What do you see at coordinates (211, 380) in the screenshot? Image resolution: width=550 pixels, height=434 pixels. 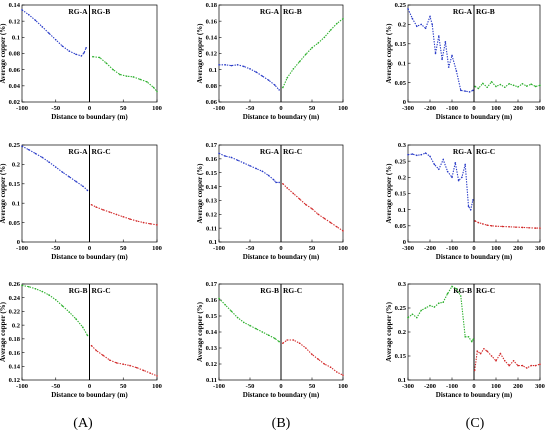 I see `y-tick-label: 0.11` at bounding box center [211, 380].